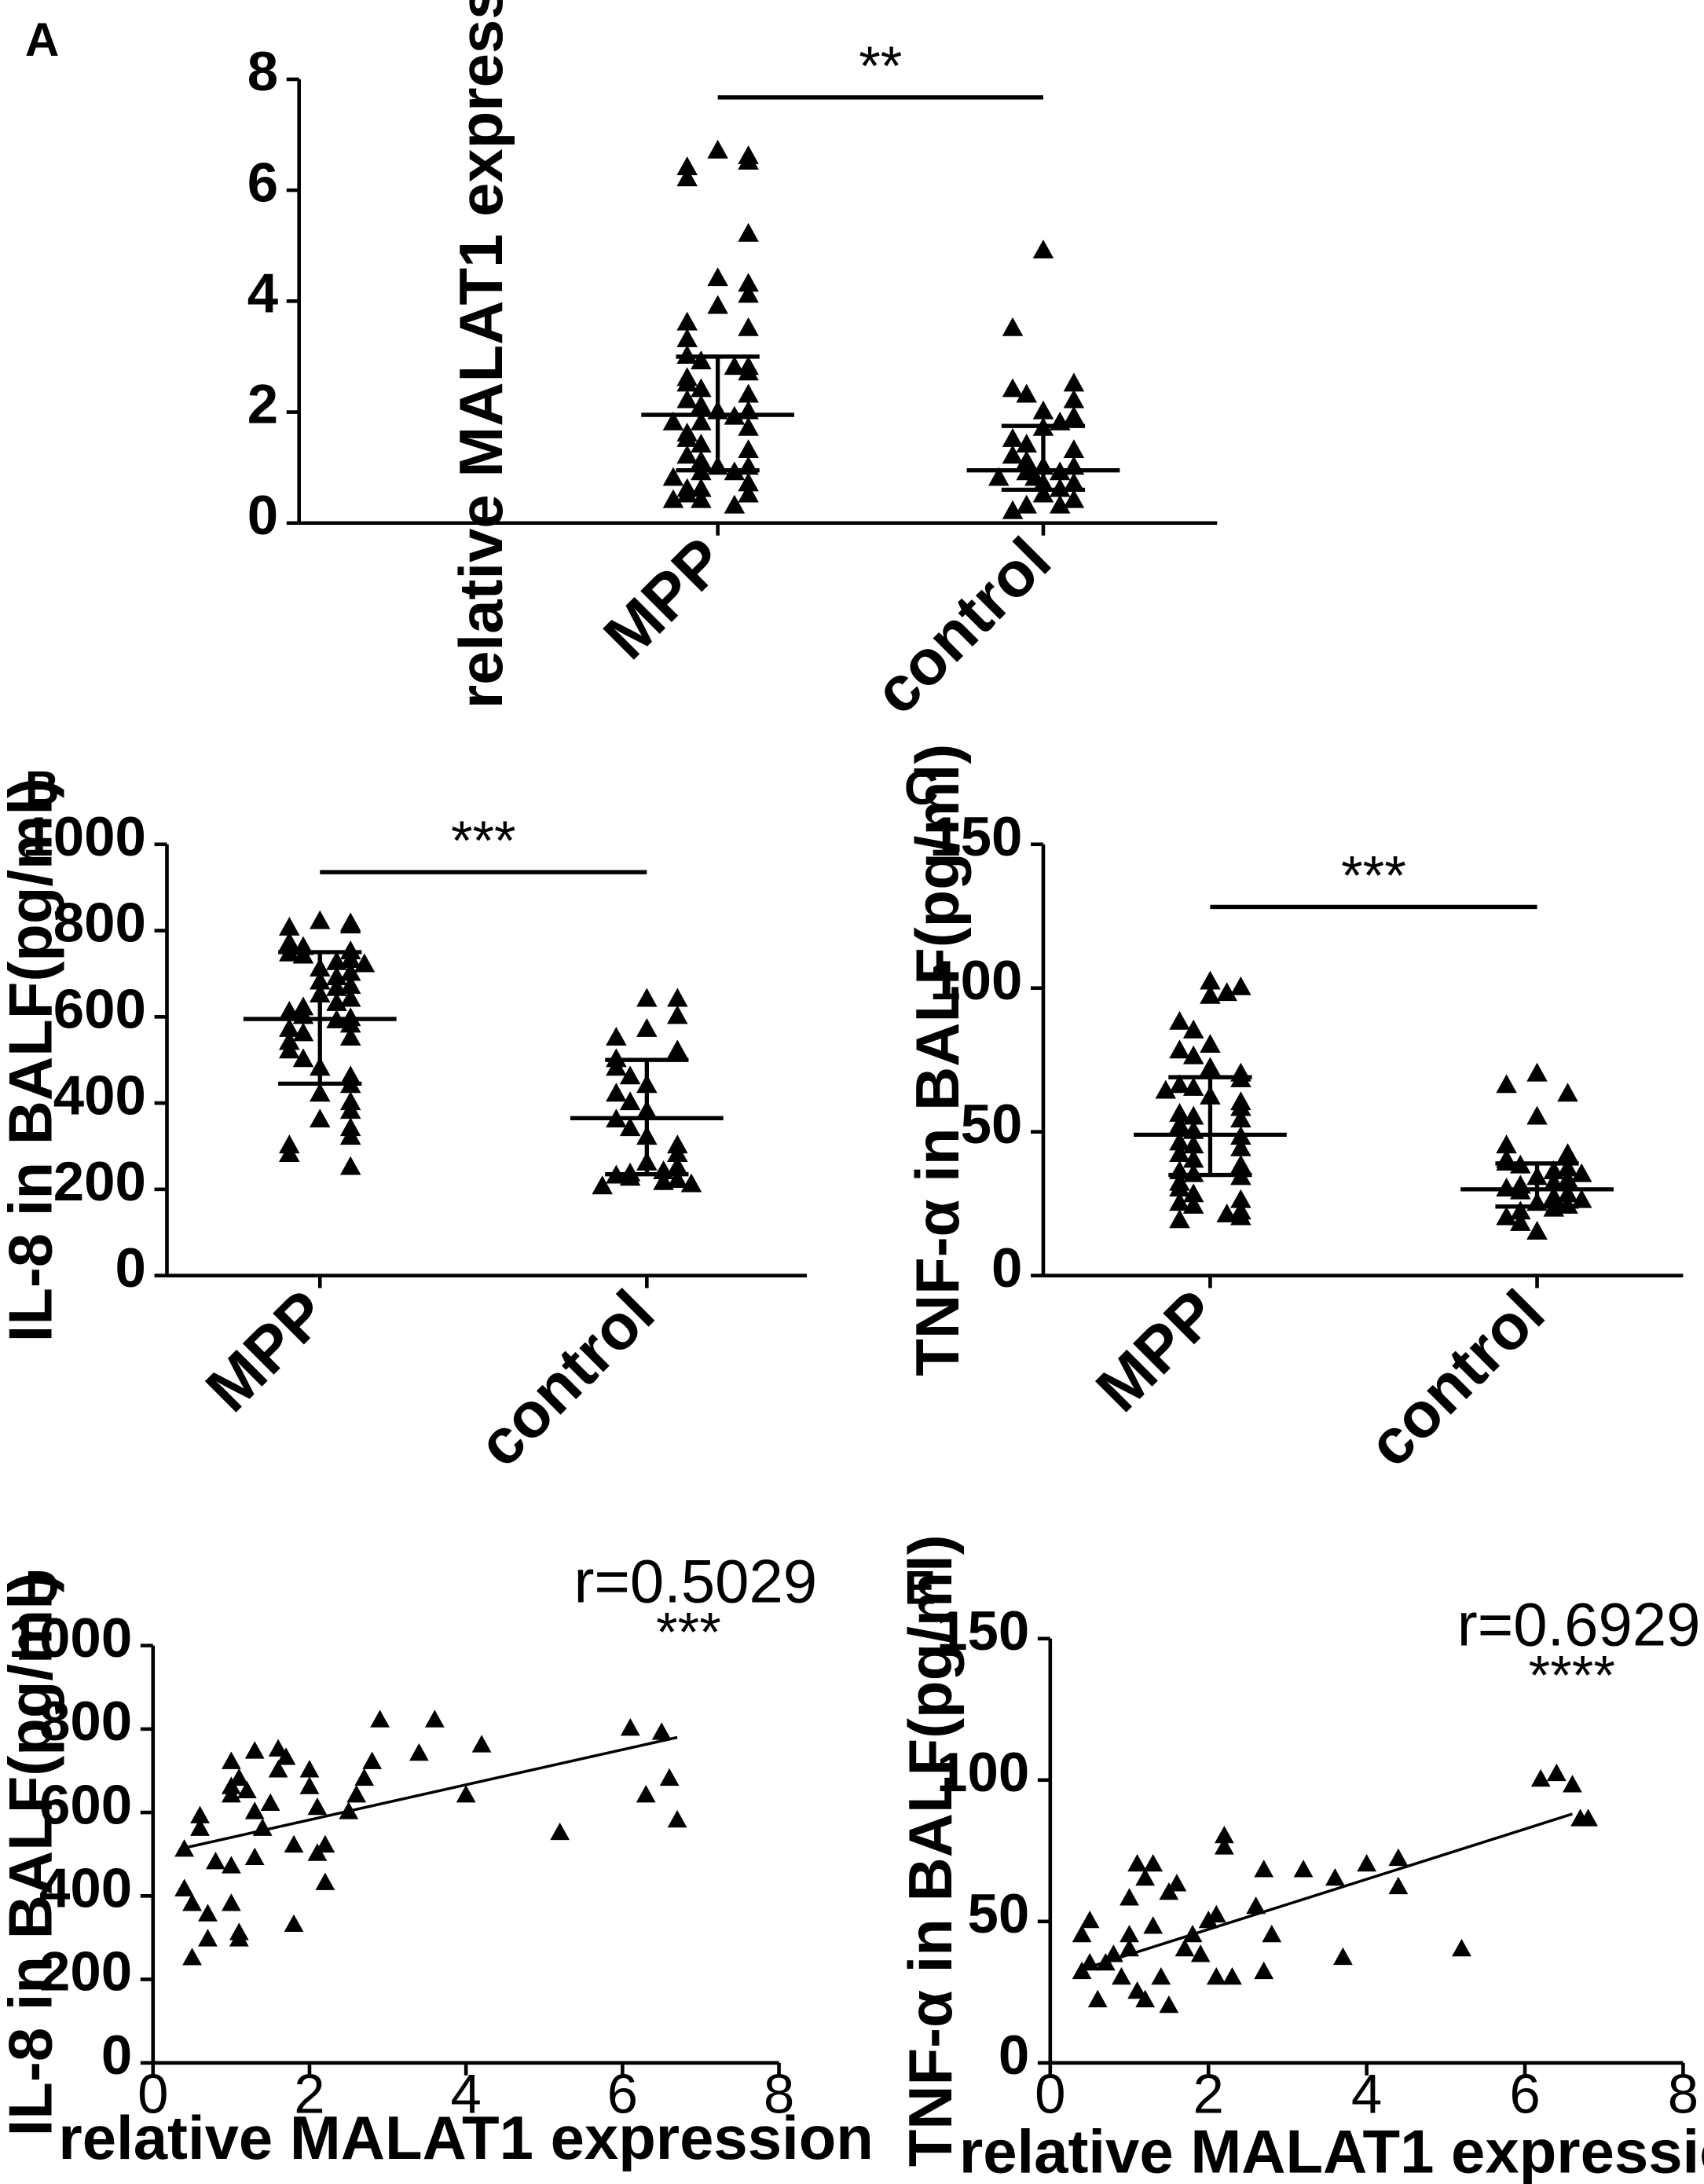  I want to click on x-axis-label: relative MALAT1 expression, so click(466, 2137).